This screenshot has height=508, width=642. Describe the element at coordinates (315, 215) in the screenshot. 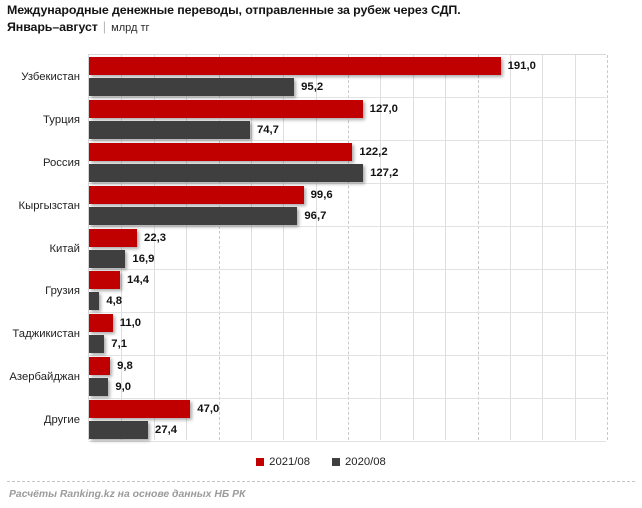

I see `bar-value-label: 96,7` at that location.